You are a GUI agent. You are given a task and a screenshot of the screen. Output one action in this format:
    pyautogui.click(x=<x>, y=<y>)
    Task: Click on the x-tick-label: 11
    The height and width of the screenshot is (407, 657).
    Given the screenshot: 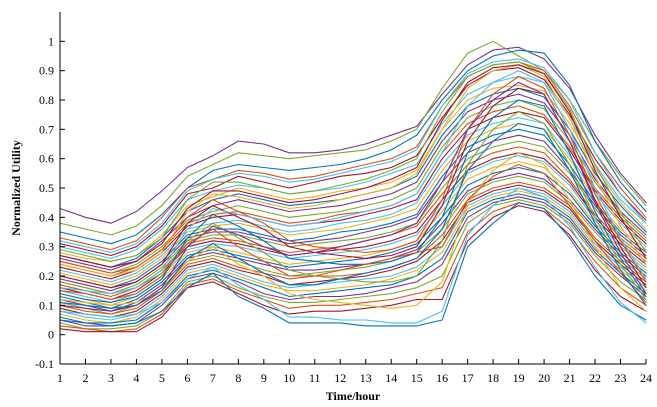 What is the action you would take?
    pyautogui.click(x=315, y=378)
    